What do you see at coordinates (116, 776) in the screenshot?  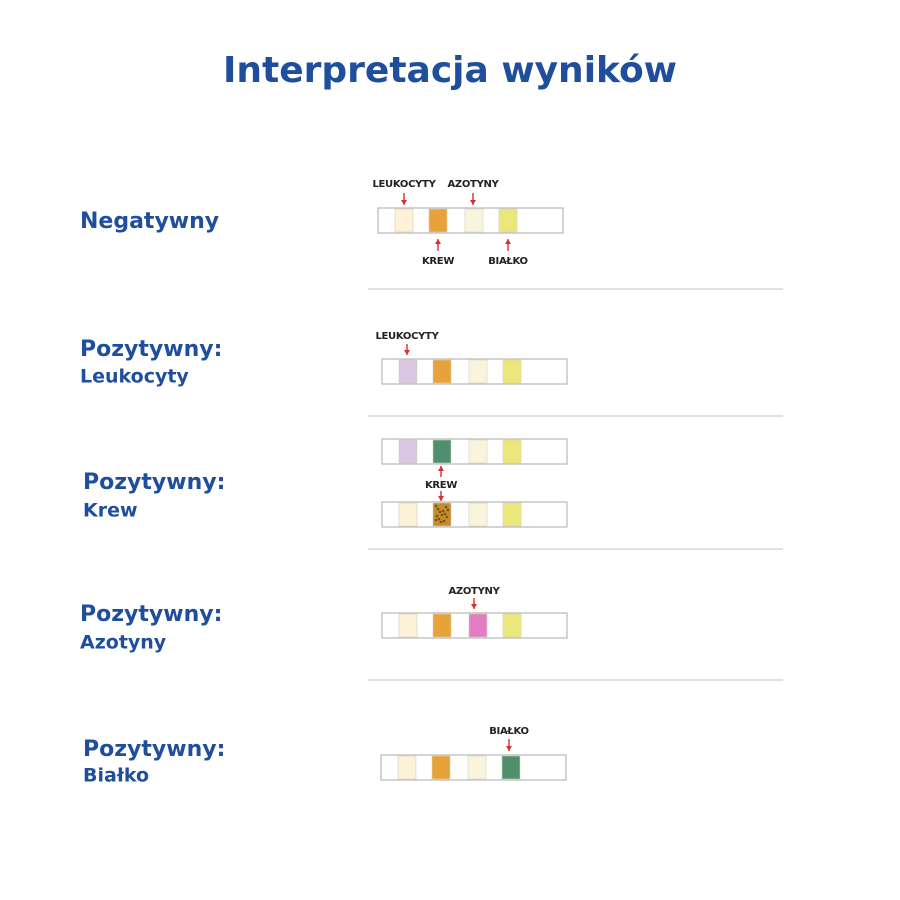 I see `detail: Białko` at bounding box center [116, 776].